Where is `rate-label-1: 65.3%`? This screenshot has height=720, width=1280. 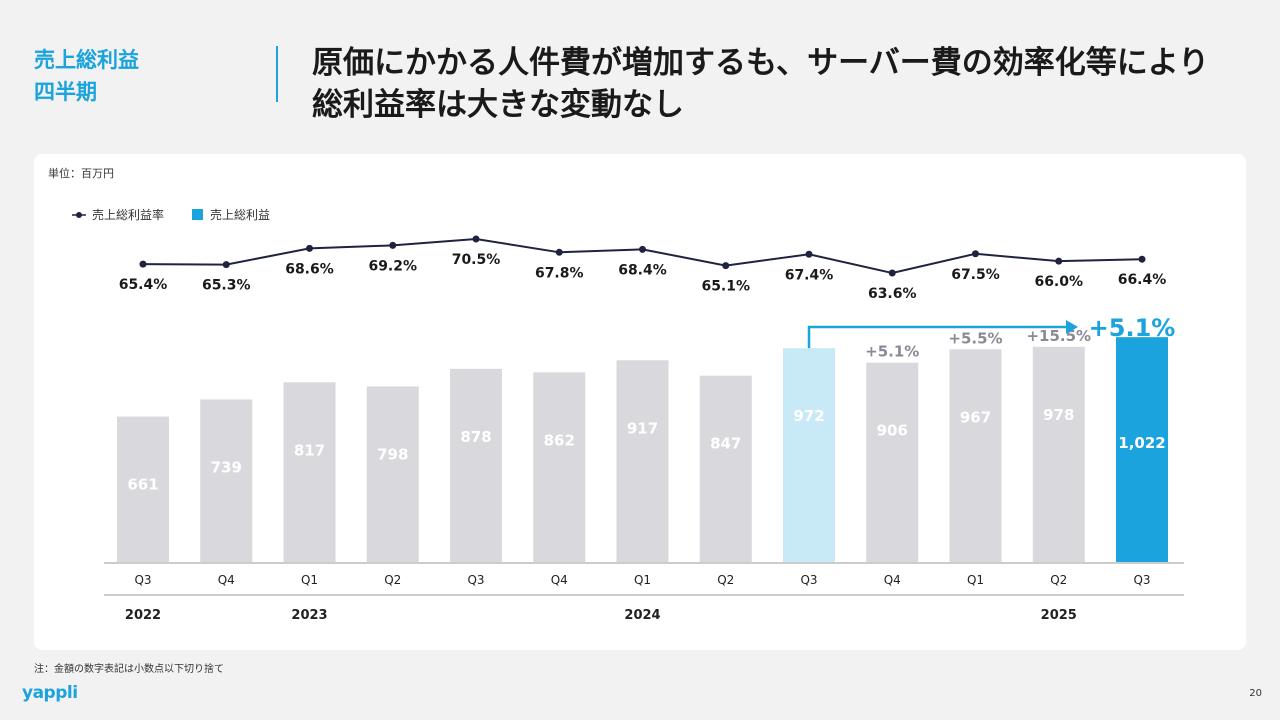
rate-label-1: 65.3% is located at coordinates (226, 286).